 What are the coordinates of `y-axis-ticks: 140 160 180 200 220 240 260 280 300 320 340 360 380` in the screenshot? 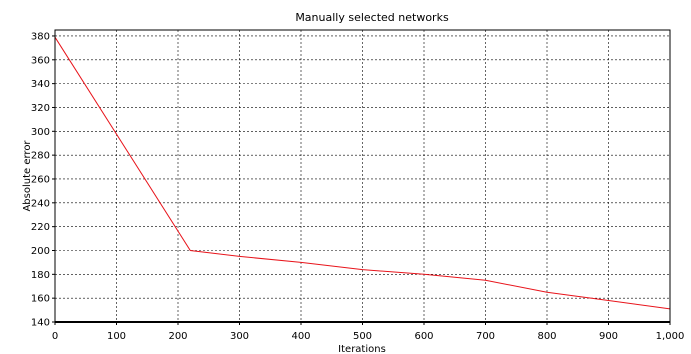 It's located at (43, 180).